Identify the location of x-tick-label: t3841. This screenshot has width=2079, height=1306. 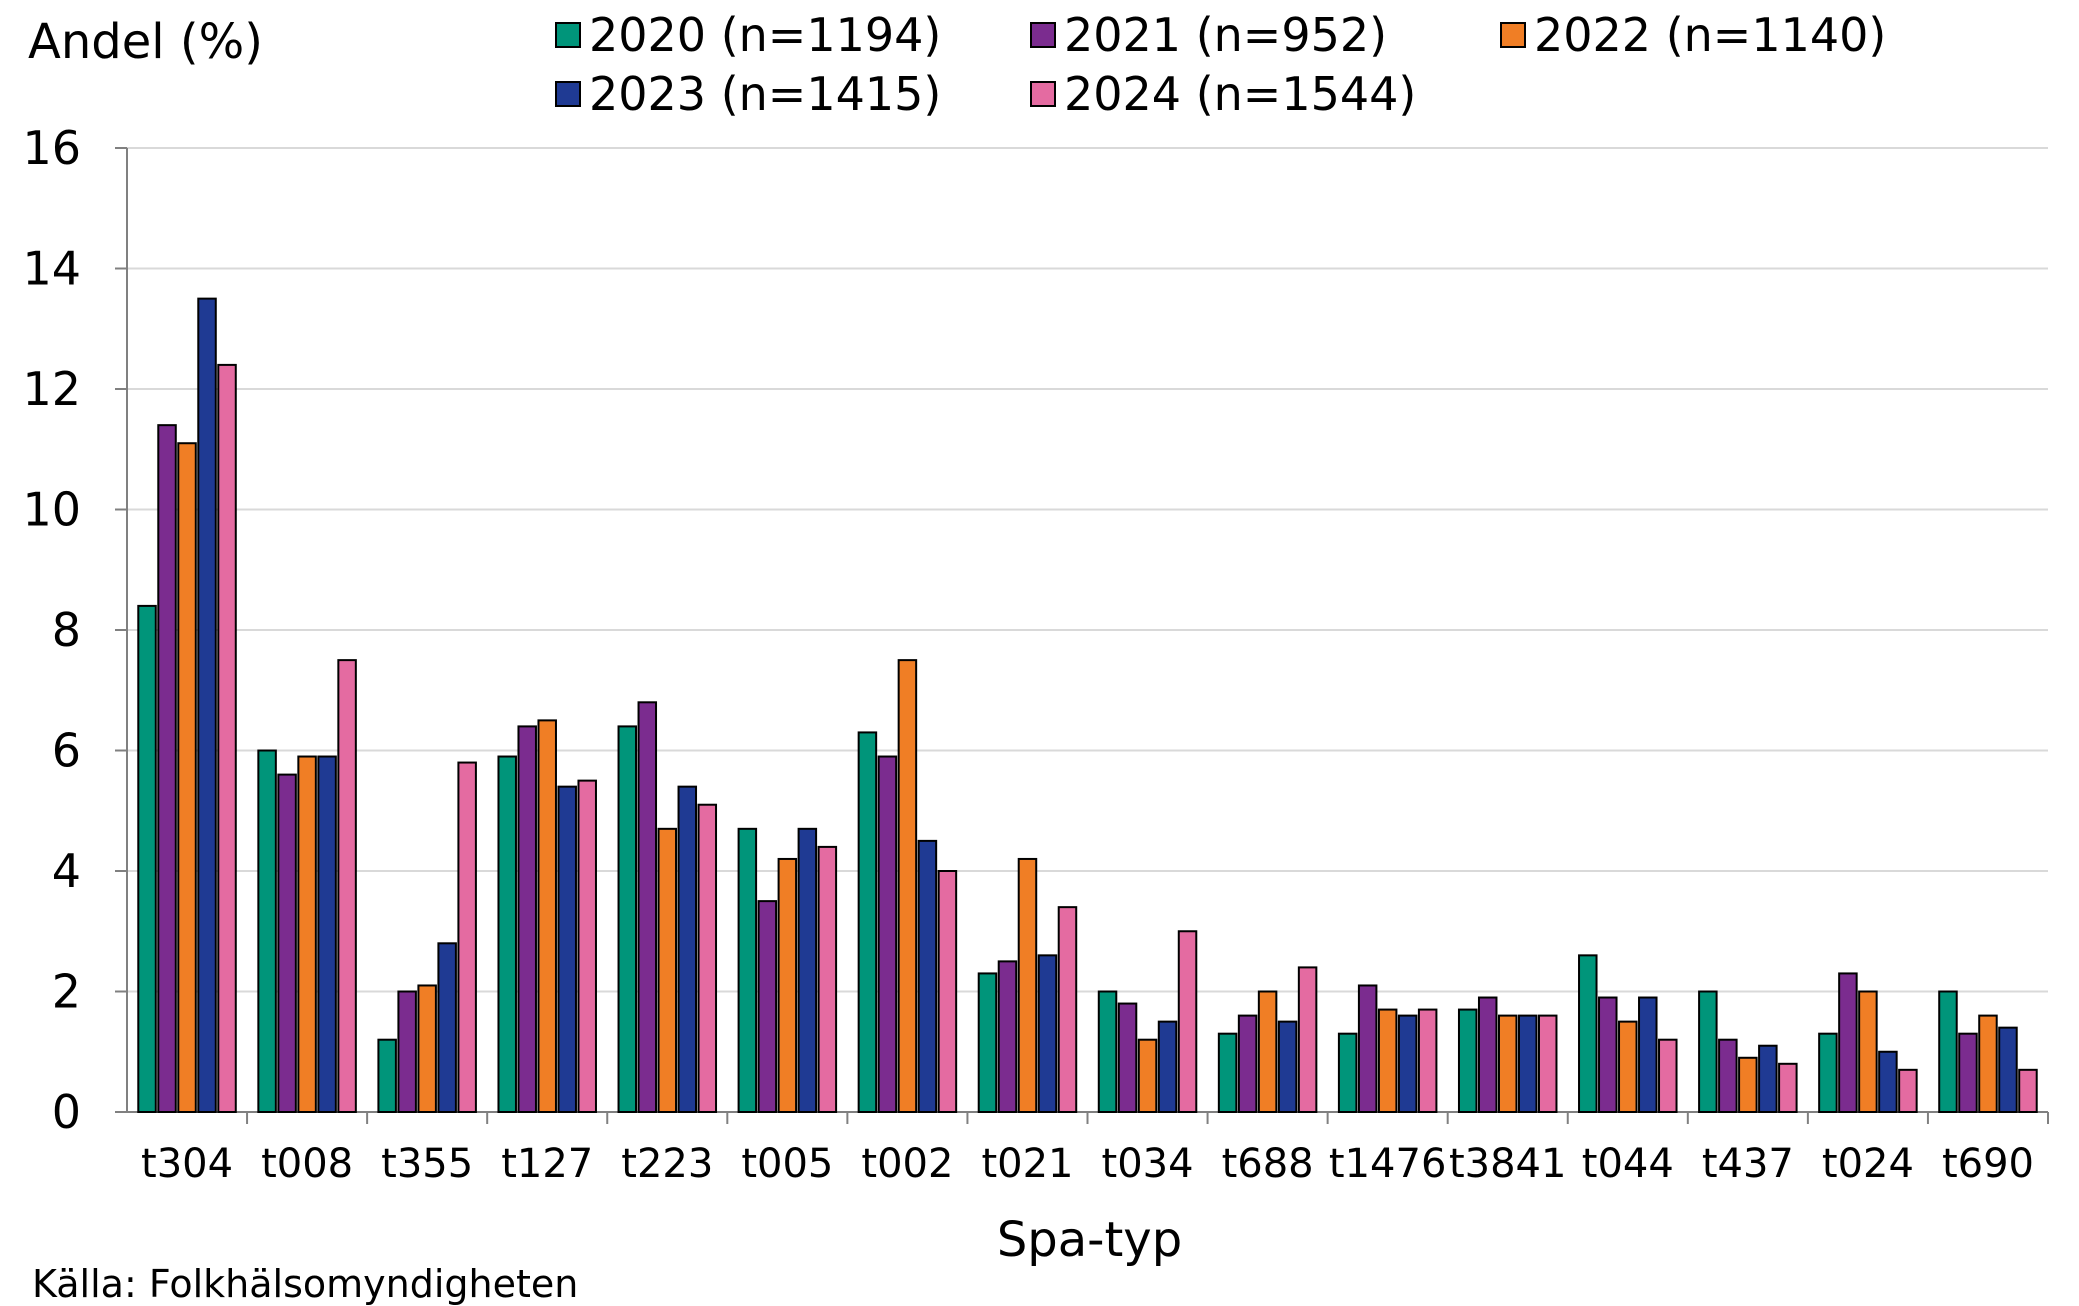
(1507, 1164).